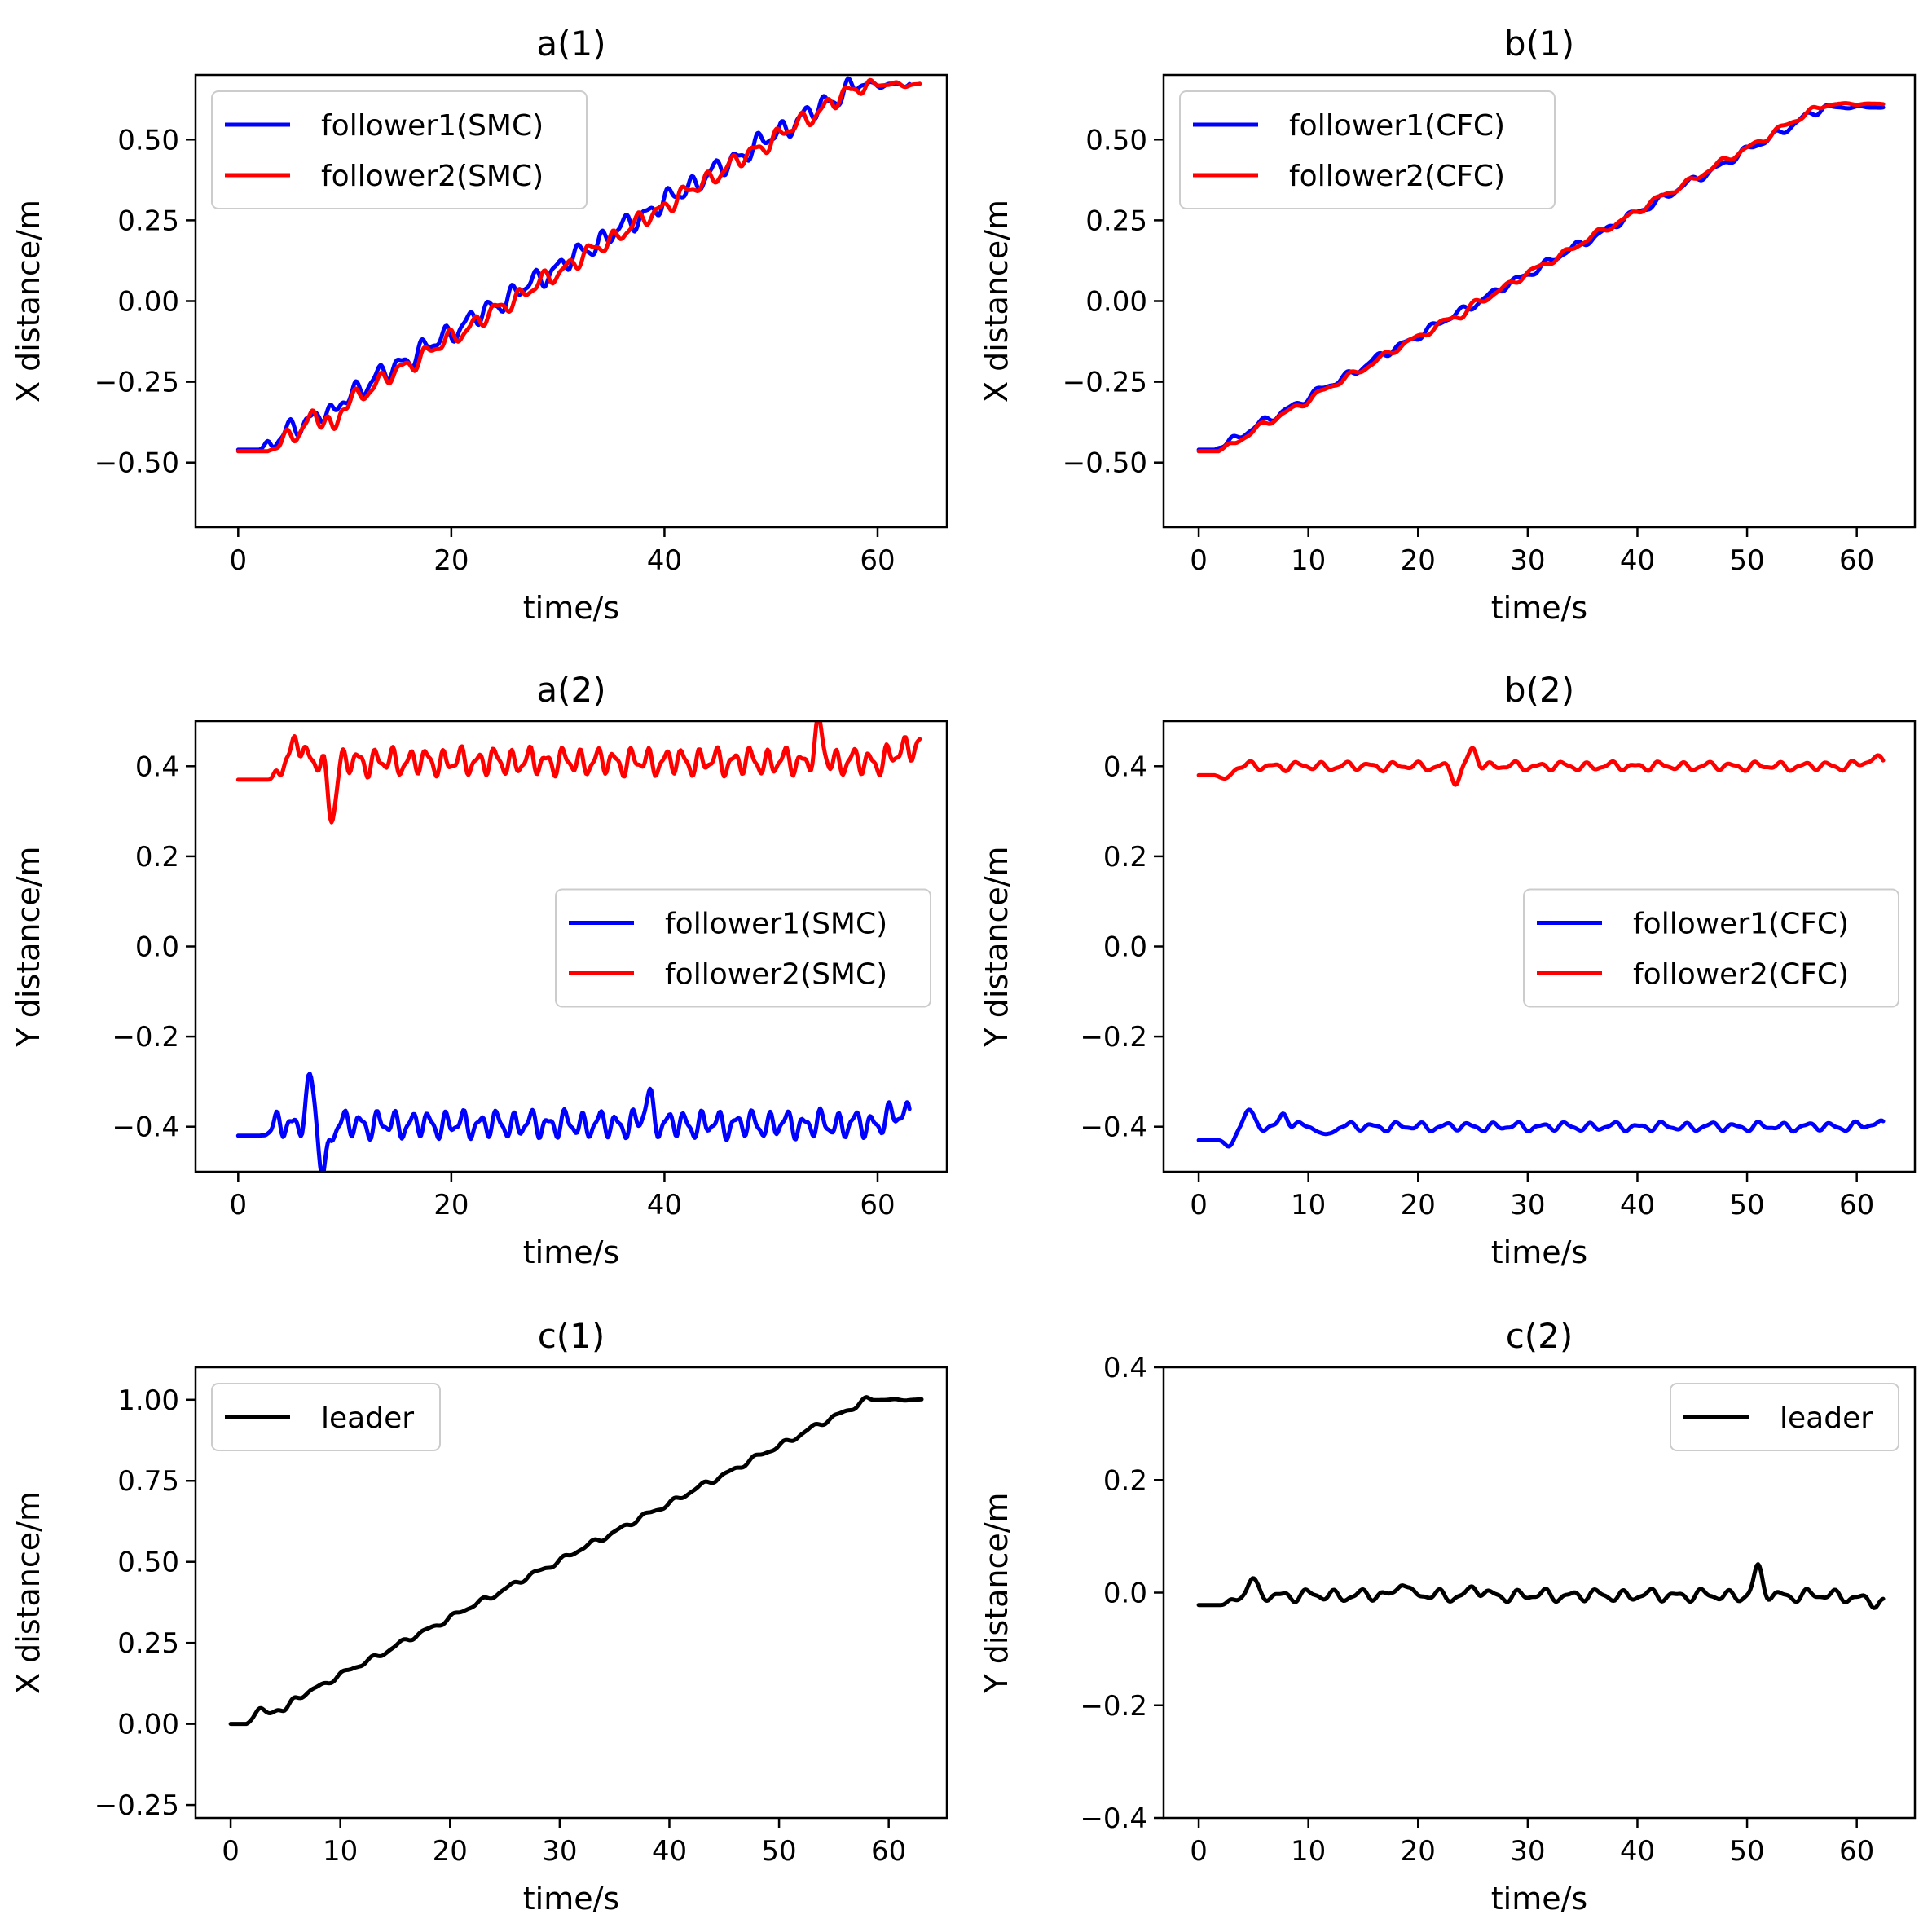 Image resolution: width=1932 pixels, height=1932 pixels. Describe the element at coordinates (1397, 126) in the screenshot. I see `legend-label: follower1(CFC)` at that location.